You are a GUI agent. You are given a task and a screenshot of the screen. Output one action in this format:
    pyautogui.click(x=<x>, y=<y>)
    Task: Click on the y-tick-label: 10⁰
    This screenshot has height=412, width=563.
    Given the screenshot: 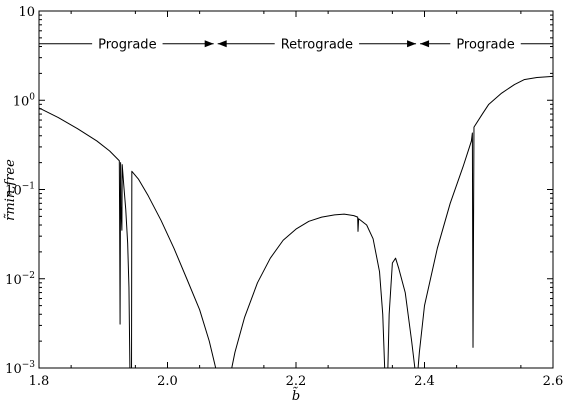 What is the action you would take?
    pyautogui.click(x=24, y=100)
    